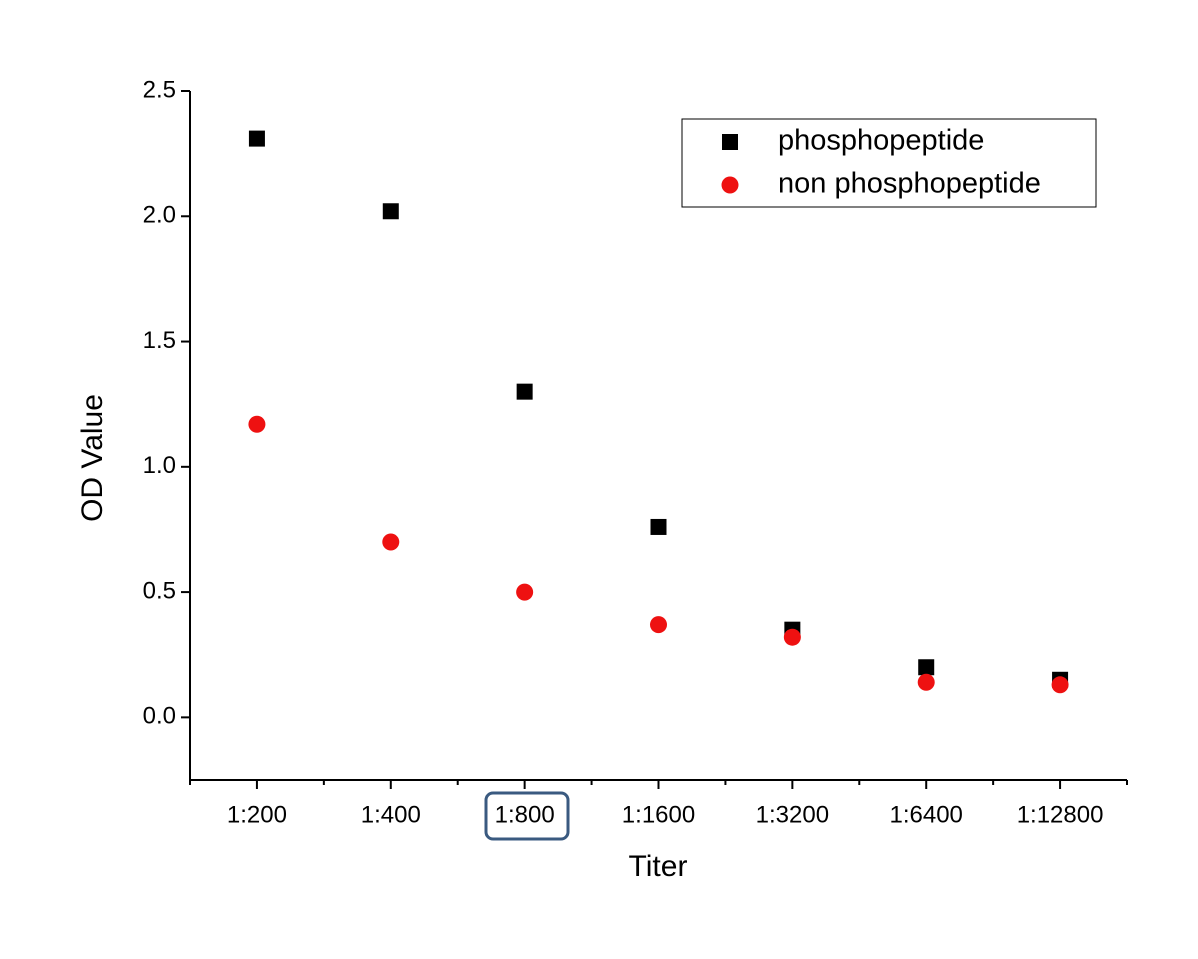 This screenshot has width=1198, height=959. Describe the element at coordinates (658, 814) in the screenshot. I see `x-tick-label: 1:1600` at that location.